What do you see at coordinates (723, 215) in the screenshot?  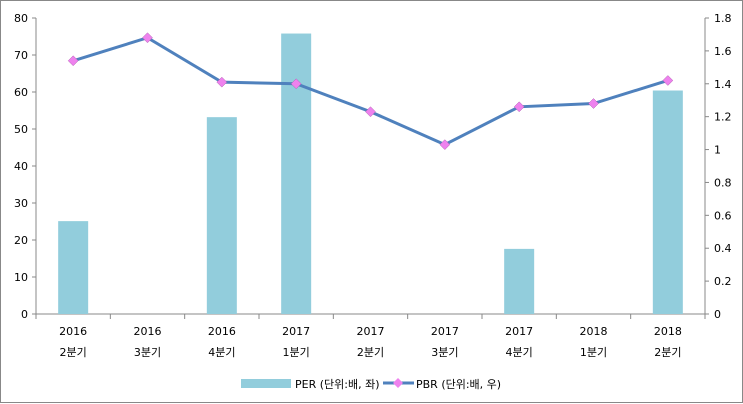 I see `right-tick-label: 0.6` at bounding box center [723, 215].